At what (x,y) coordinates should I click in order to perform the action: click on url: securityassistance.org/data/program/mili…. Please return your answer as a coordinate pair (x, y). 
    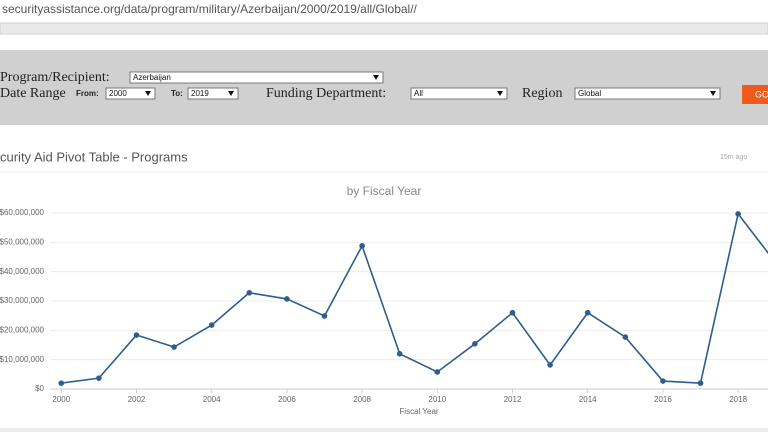
    Looking at the image, I should click on (210, 9).